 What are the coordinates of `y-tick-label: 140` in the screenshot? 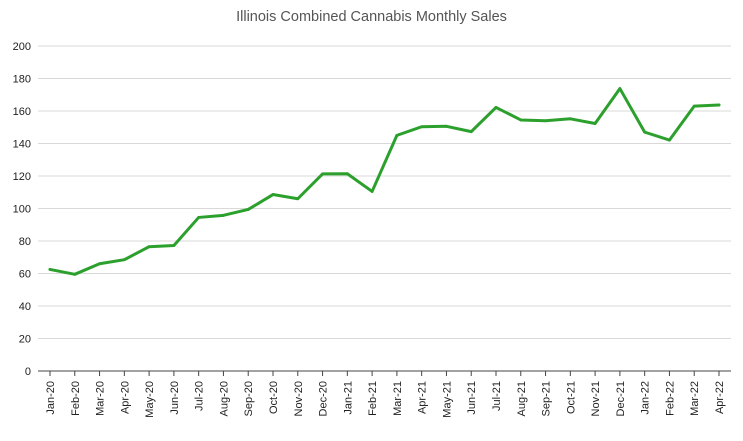 It's located at (22, 145).